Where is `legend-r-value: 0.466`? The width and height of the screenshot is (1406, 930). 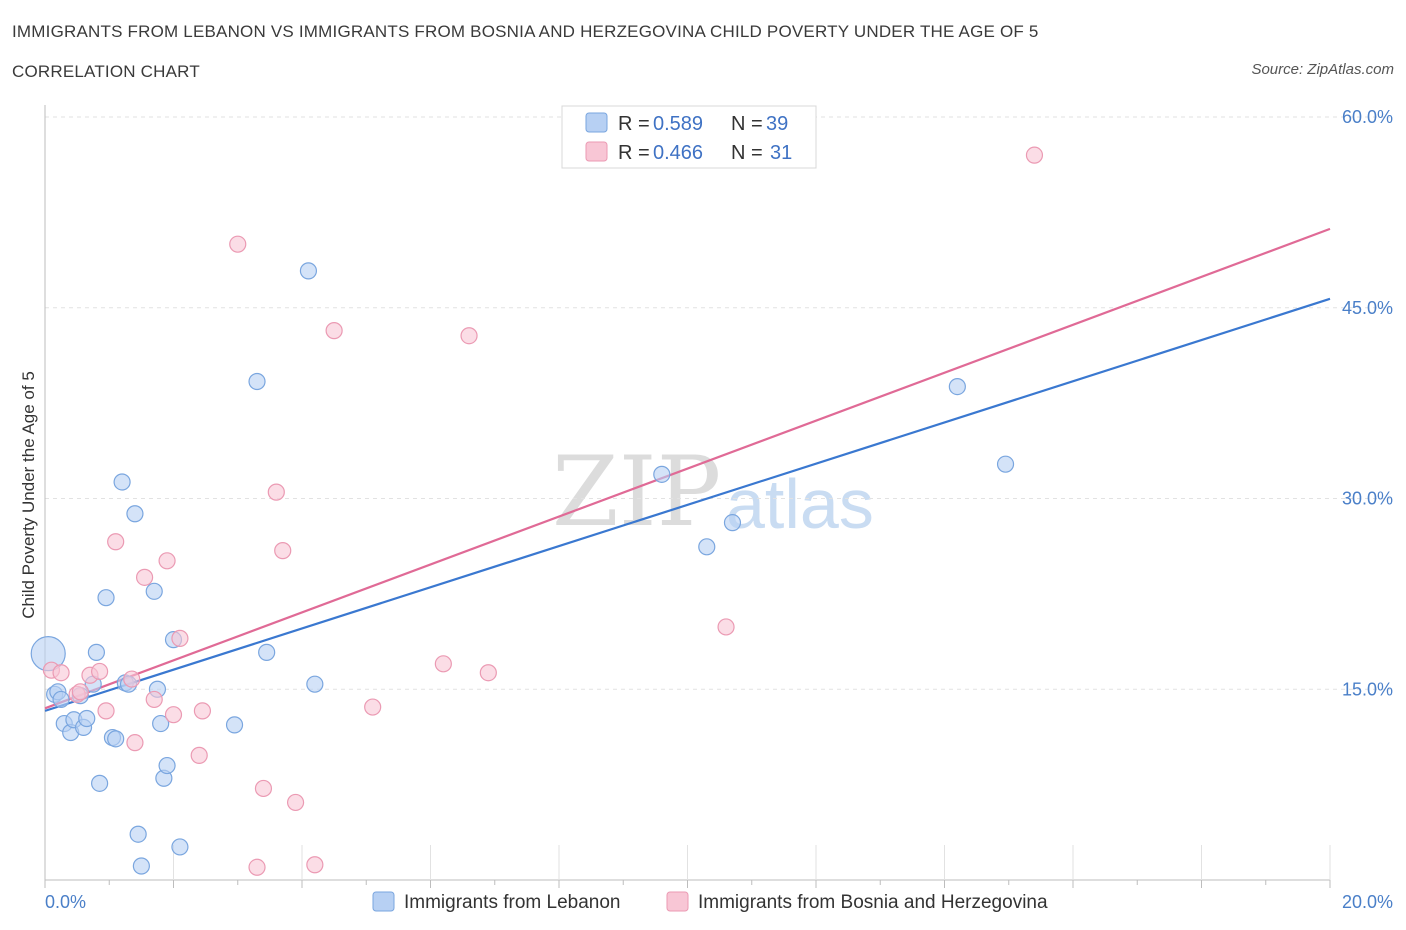
legend-r-value: 0.466 is located at coordinates (678, 153).